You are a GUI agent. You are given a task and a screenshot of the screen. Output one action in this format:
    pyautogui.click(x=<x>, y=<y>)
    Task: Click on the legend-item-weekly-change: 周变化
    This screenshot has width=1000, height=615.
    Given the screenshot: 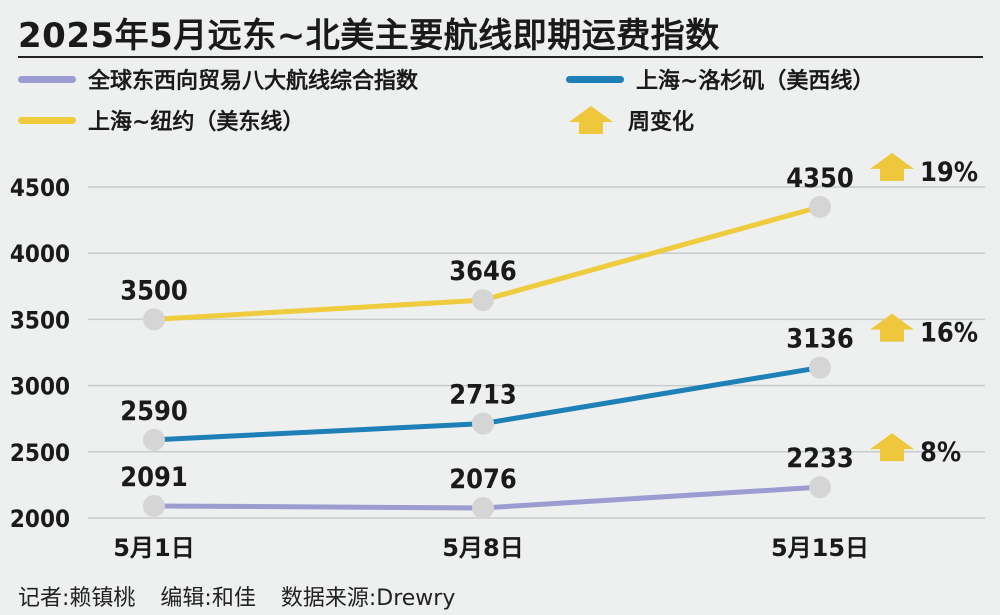 What is the action you would take?
    pyautogui.click(x=631, y=120)
    